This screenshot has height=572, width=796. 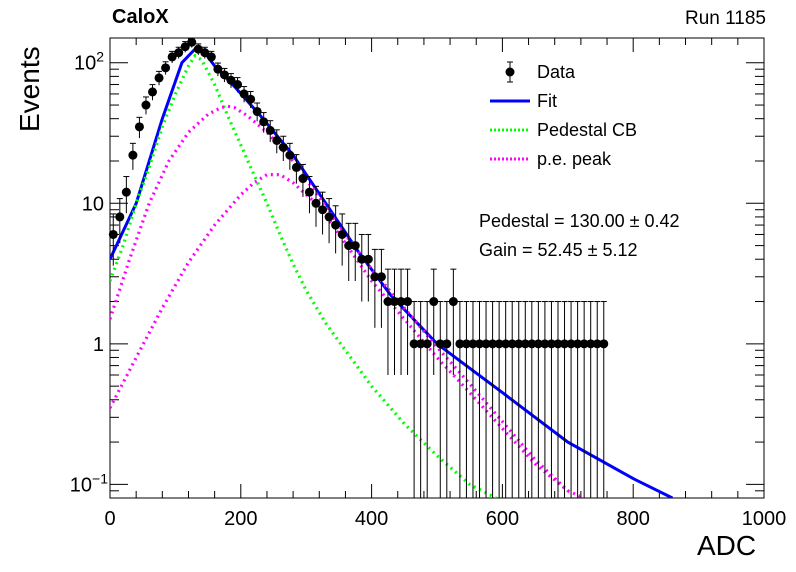 I want to click on legend-label: p.e. peak, so click(x=574, y=159).